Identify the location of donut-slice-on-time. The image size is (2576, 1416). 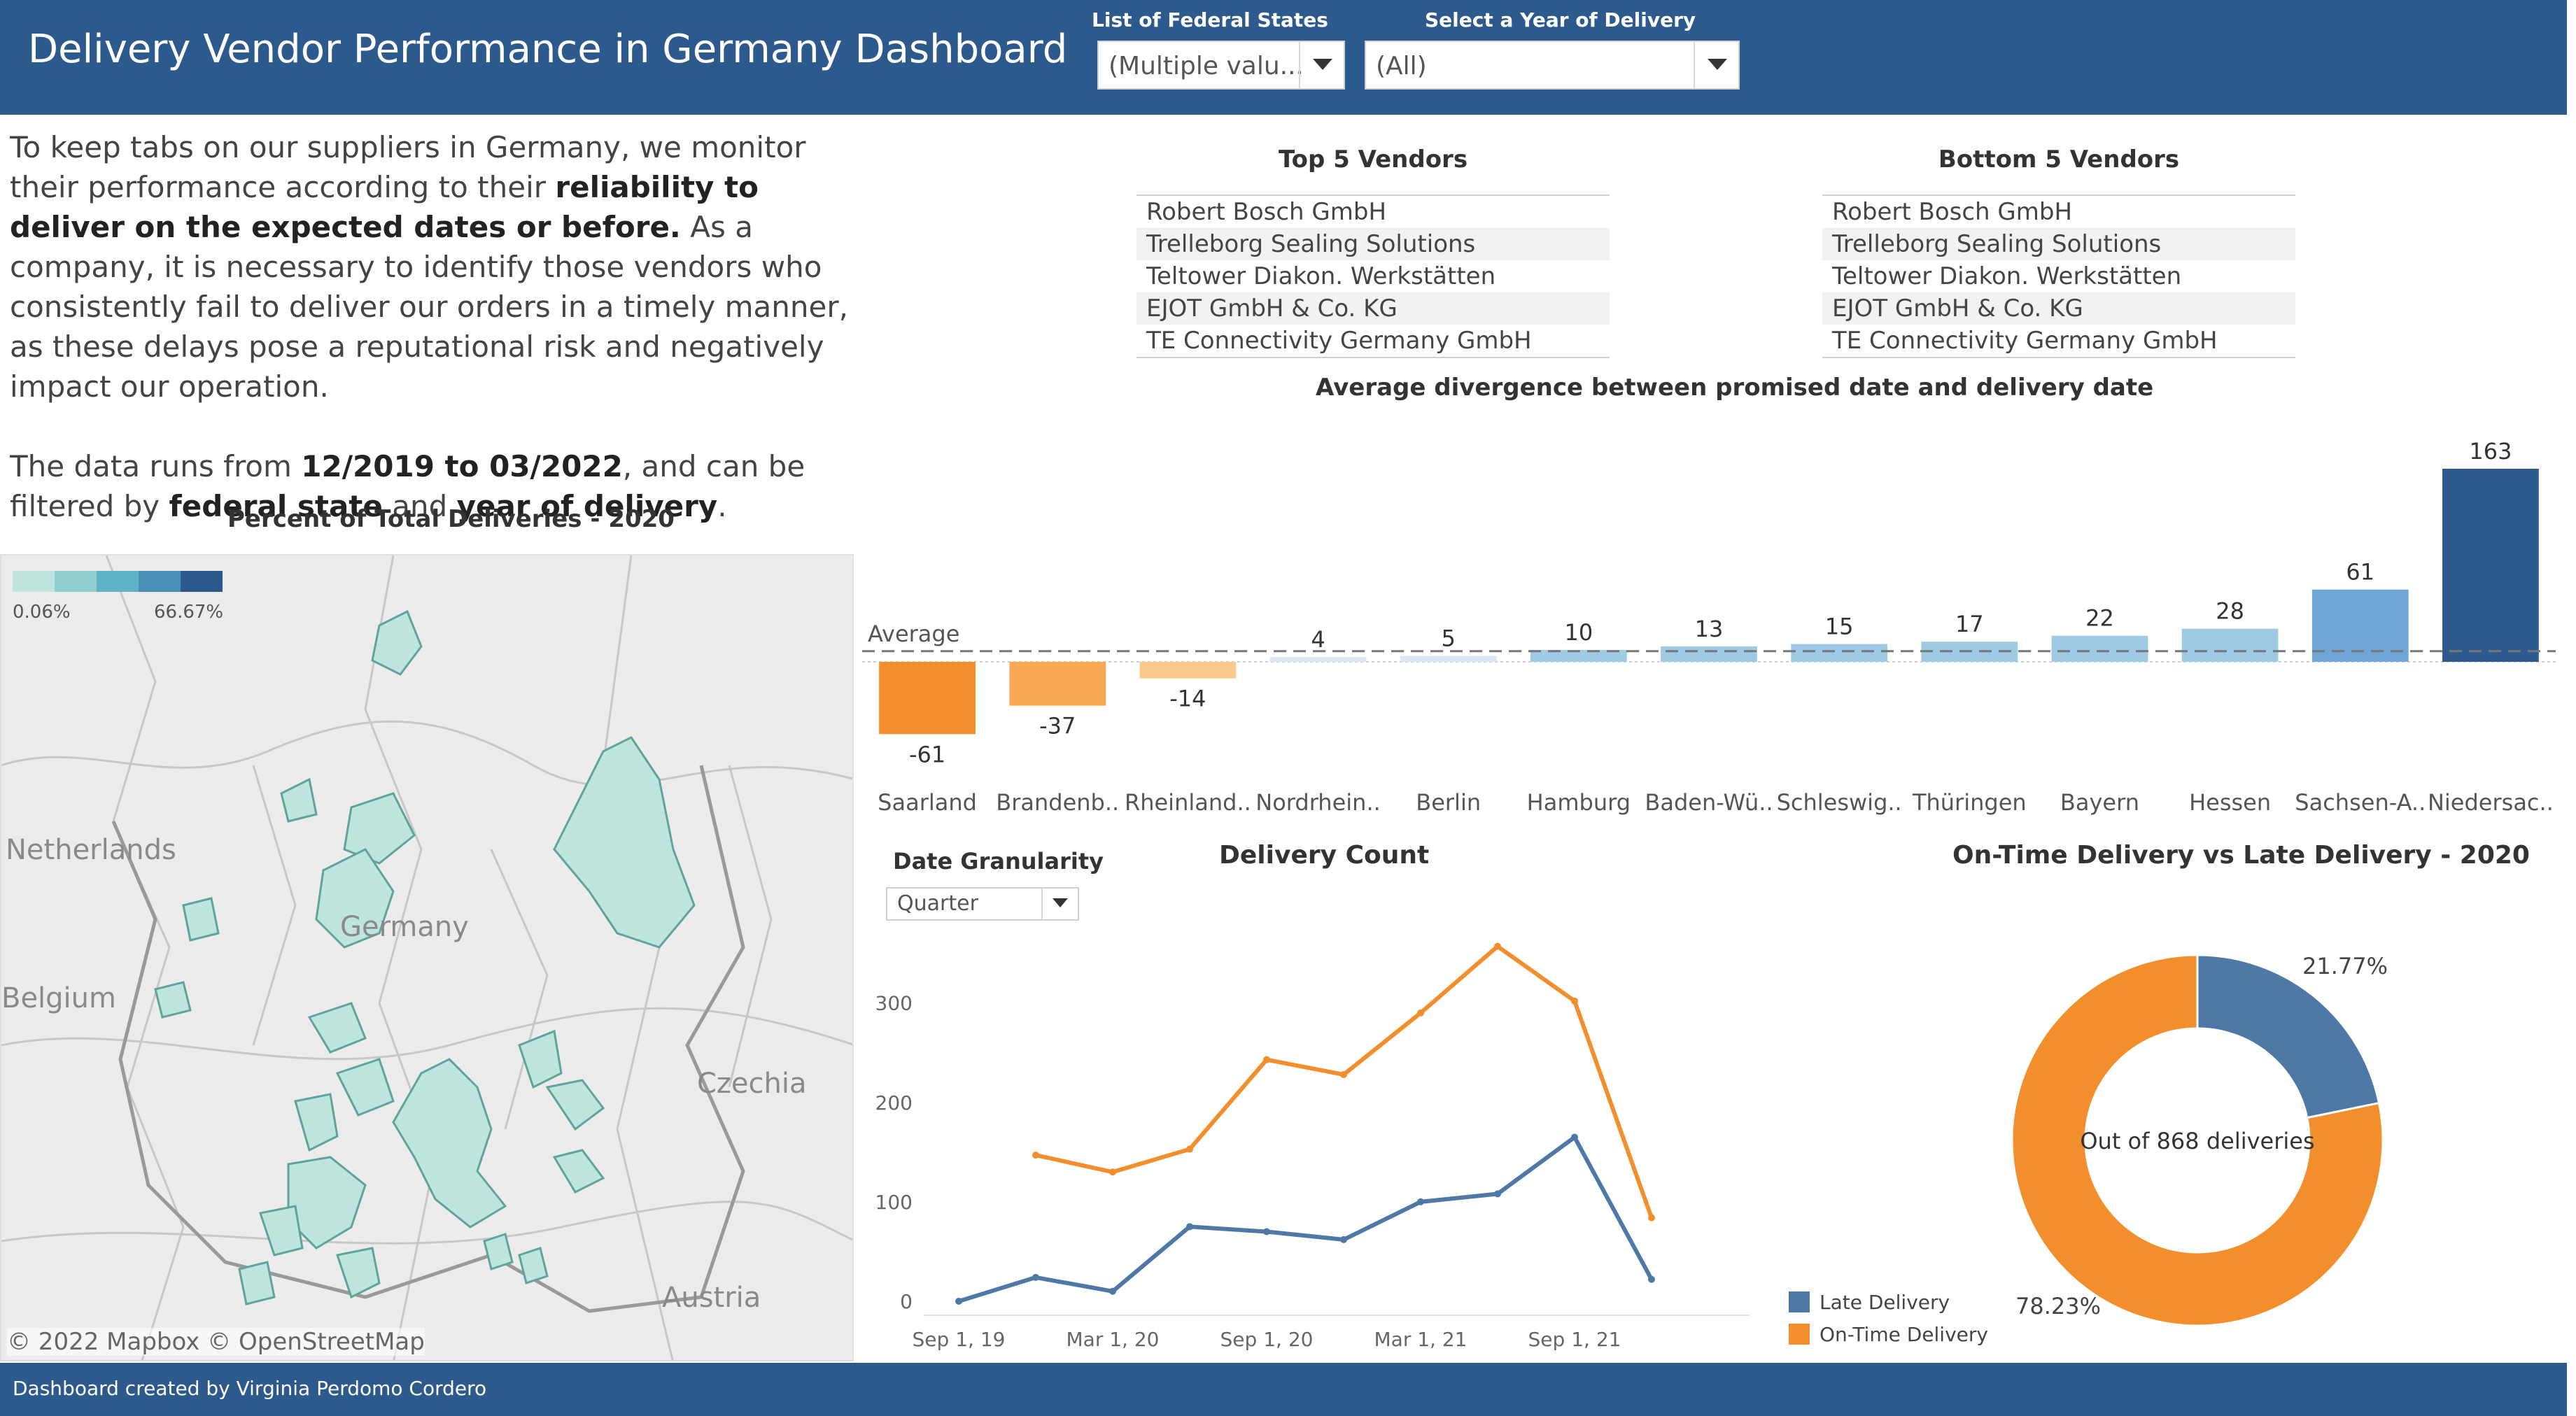
(2197, 1140).